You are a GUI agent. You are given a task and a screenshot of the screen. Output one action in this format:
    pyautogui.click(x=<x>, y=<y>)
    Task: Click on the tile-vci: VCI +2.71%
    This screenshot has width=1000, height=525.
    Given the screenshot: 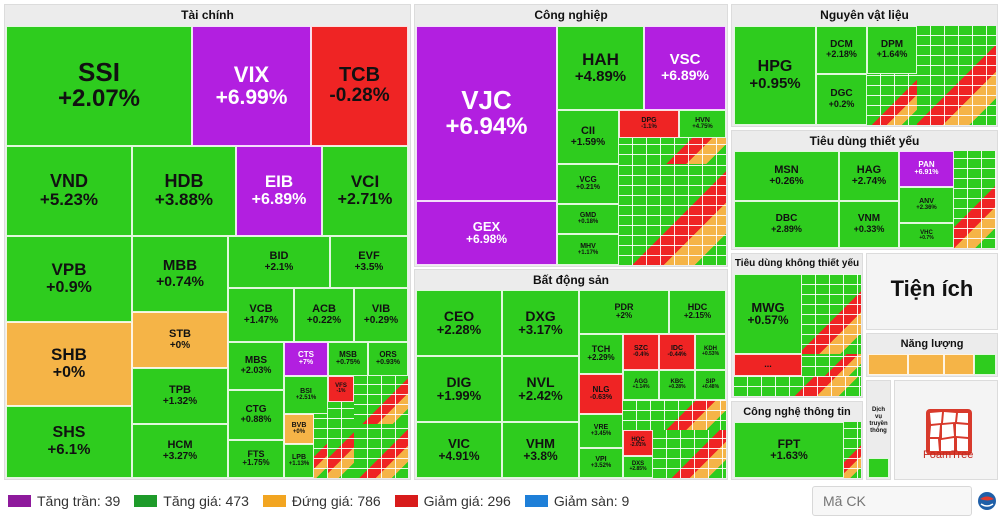 What is the action you would take?
    pyautogui.click(x=365, y=191)
    